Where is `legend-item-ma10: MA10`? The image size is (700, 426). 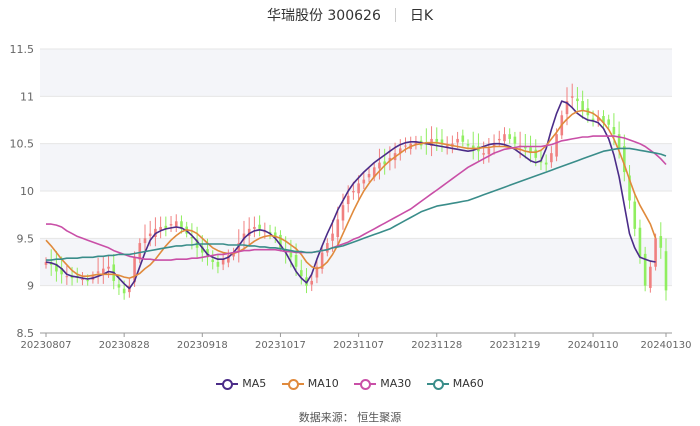 legend-item-ma10: MA10 is located at coordinates (310, 383).